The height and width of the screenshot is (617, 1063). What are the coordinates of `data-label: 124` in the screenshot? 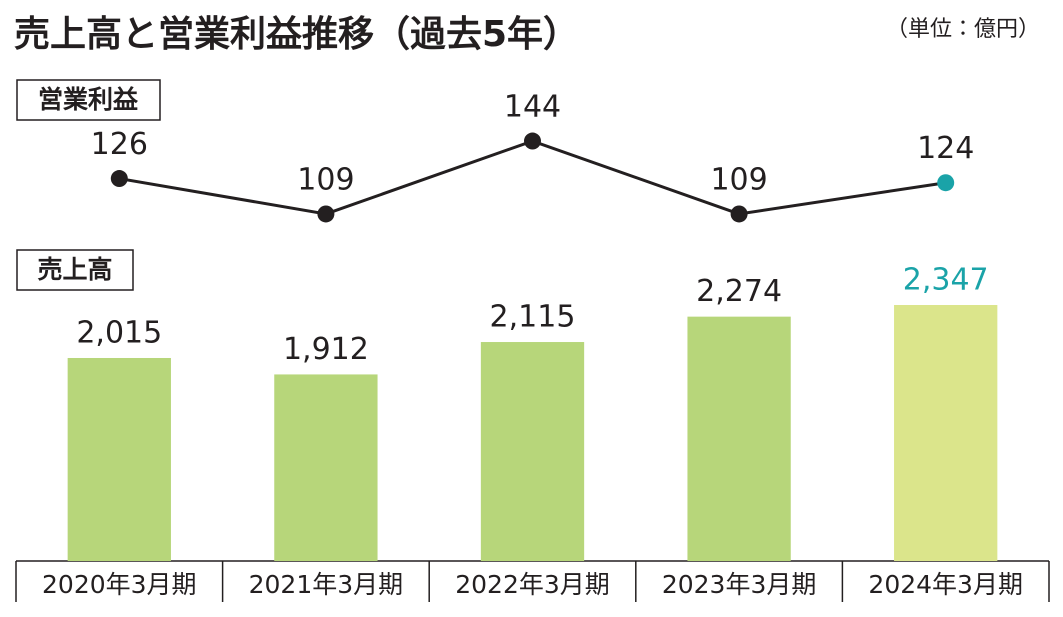 It's located at (945, 148).